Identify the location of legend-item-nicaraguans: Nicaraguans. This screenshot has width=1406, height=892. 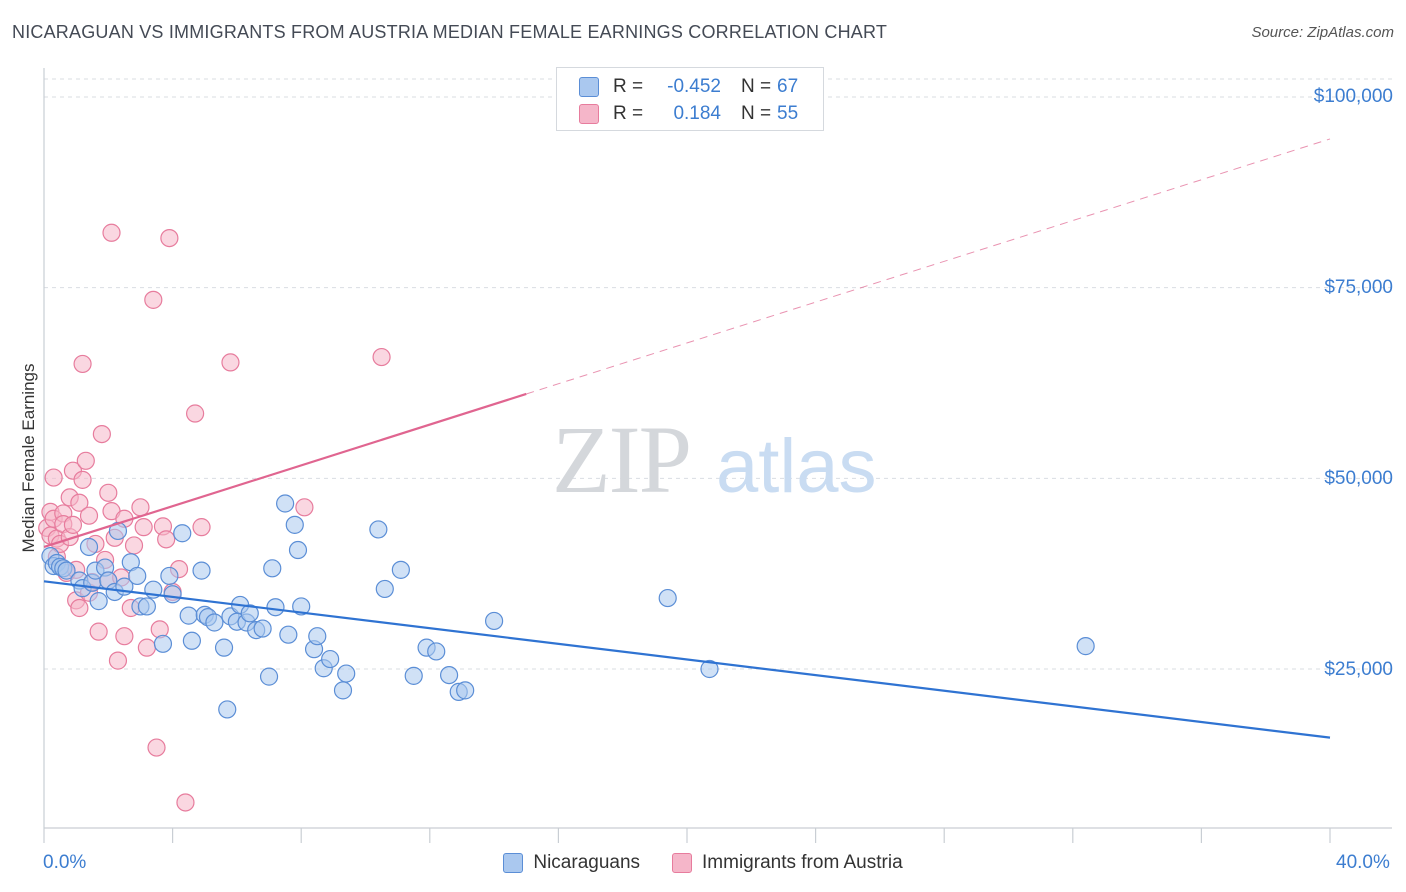
(571, 863).